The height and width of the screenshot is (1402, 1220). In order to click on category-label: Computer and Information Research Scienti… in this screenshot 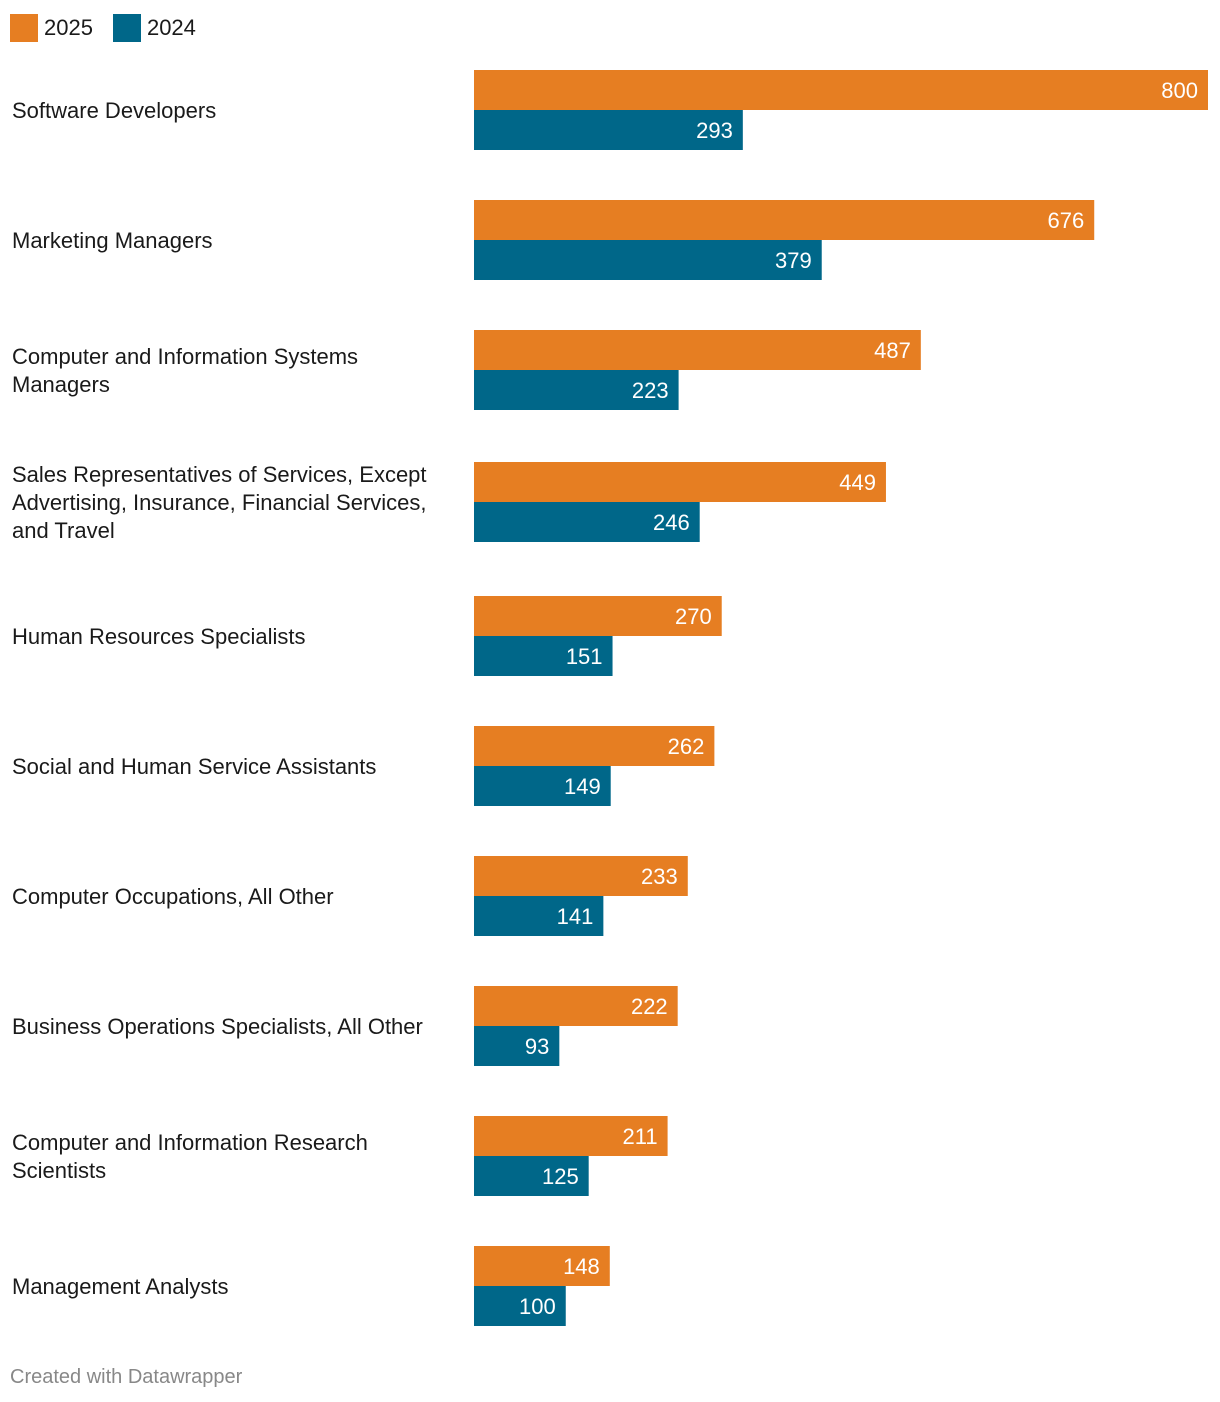, I will do `click(190, 1156)`.